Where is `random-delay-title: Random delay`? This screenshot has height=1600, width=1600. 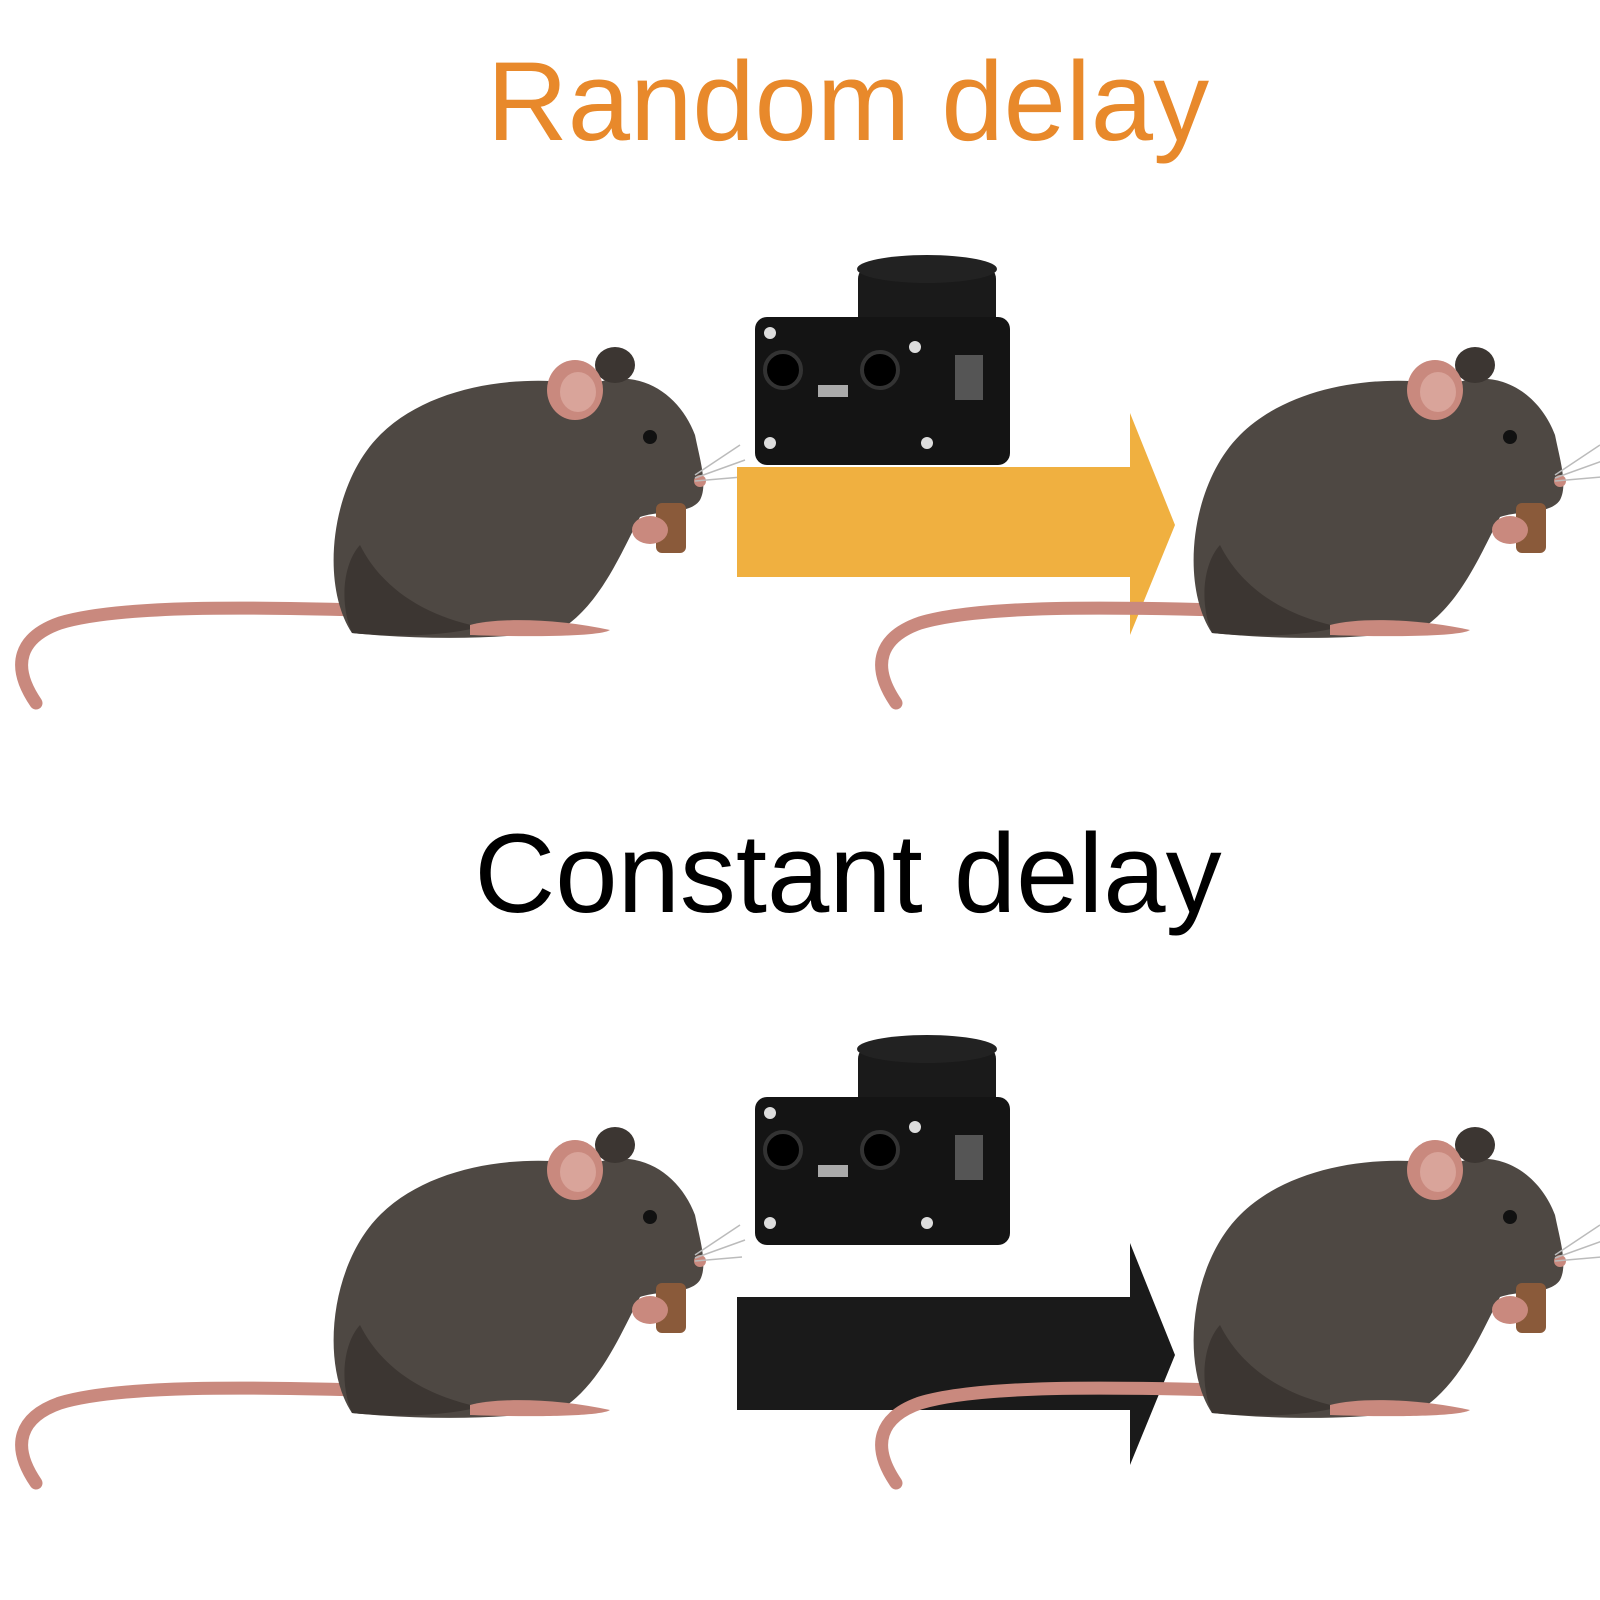 random-delay-title: Random delay is located at coordinates (848, 101).